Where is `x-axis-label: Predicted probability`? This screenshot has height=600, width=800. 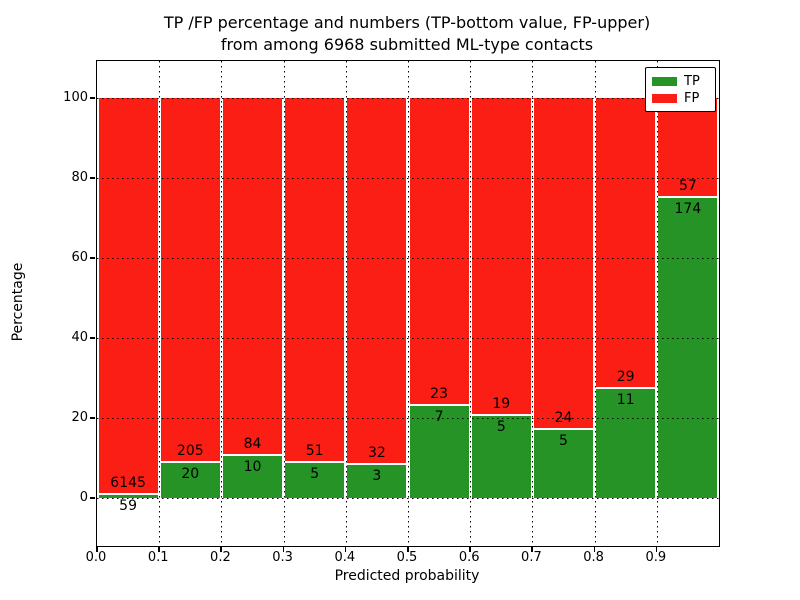
x-axis-label: Predicted probability is located at coordinates (407, 576).